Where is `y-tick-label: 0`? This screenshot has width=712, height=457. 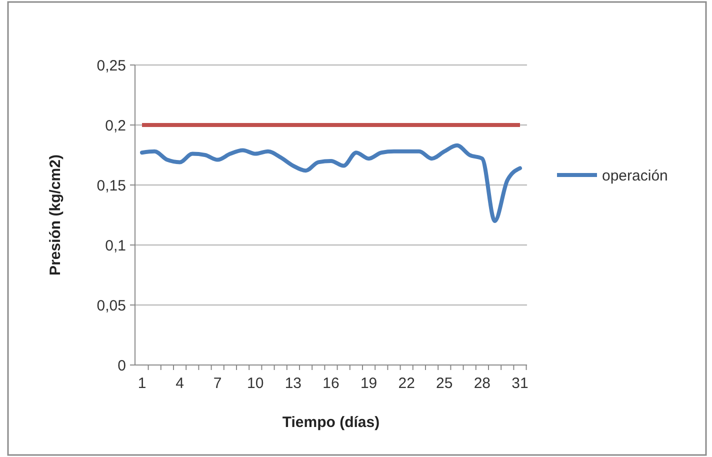
y-tick-label: 0 is located at coordinates (122, 365).